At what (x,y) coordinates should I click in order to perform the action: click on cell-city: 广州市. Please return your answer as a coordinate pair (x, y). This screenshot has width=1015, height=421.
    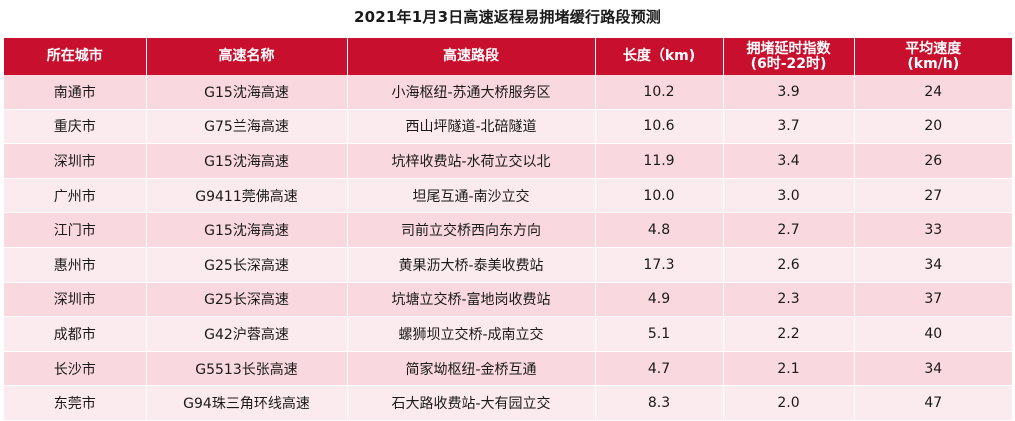
    Looking at the image, I should click on (75, 196).